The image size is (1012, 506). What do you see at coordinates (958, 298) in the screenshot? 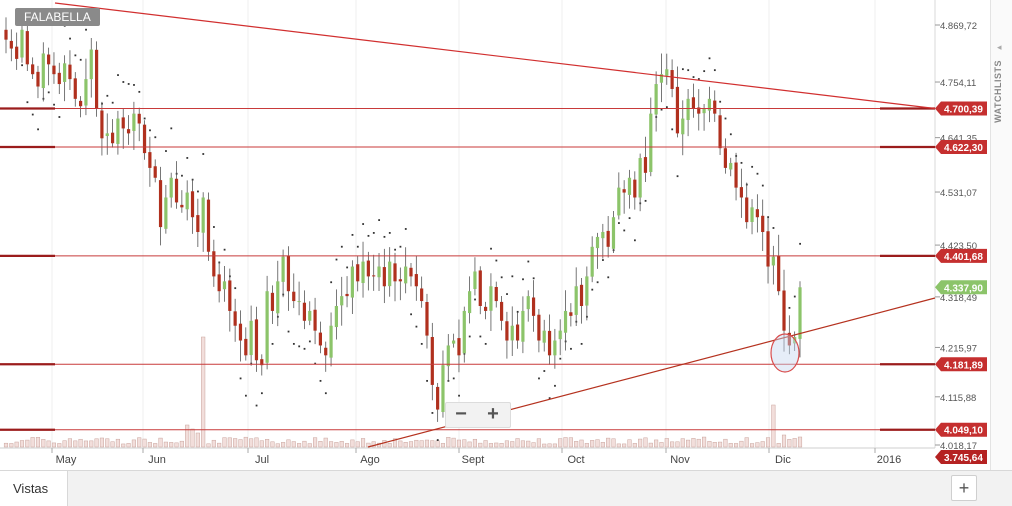
I see `y-tick-label: 4.318,49` at bounding box center [958, 298].